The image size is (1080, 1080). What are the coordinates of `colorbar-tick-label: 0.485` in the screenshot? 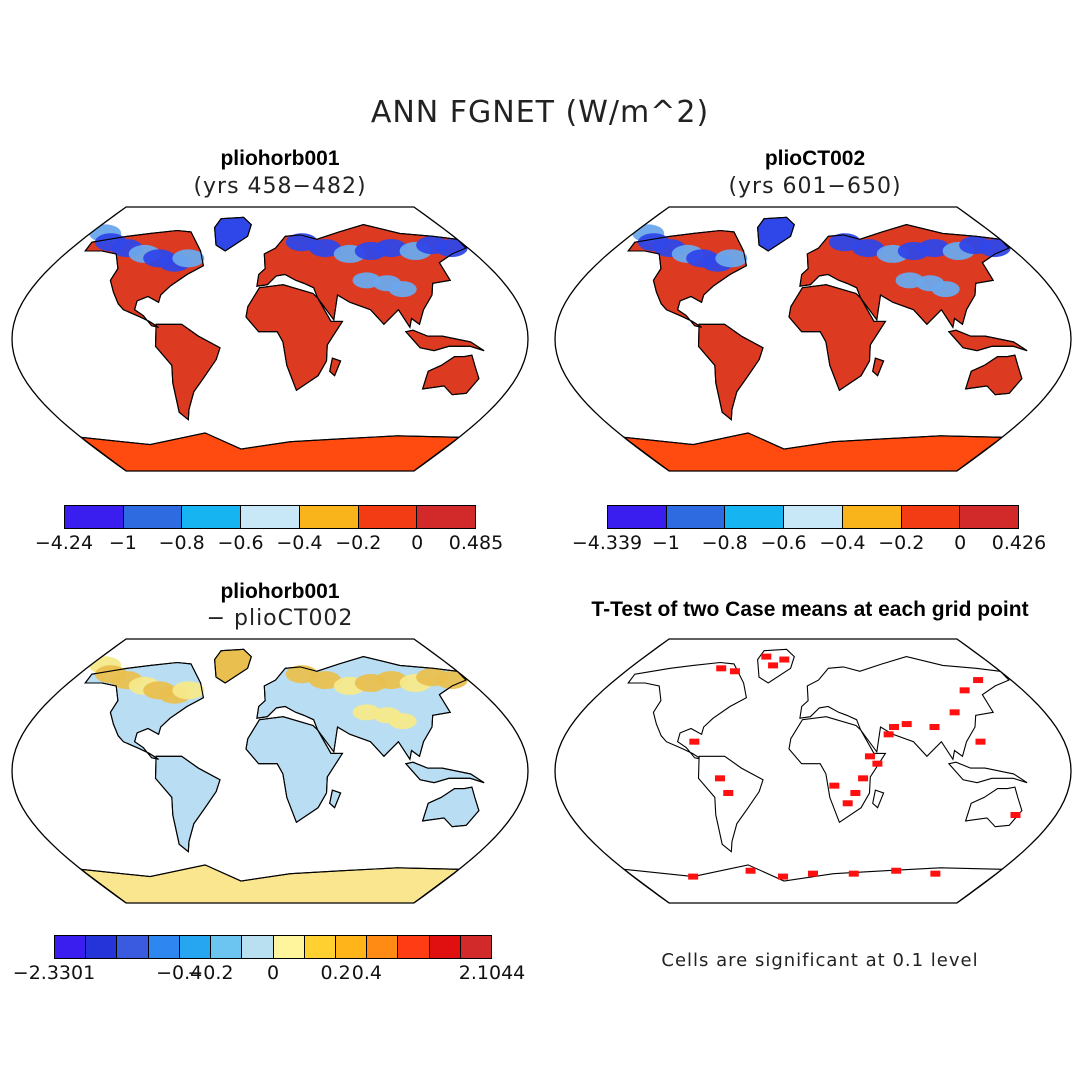 It's located at (476, 543).